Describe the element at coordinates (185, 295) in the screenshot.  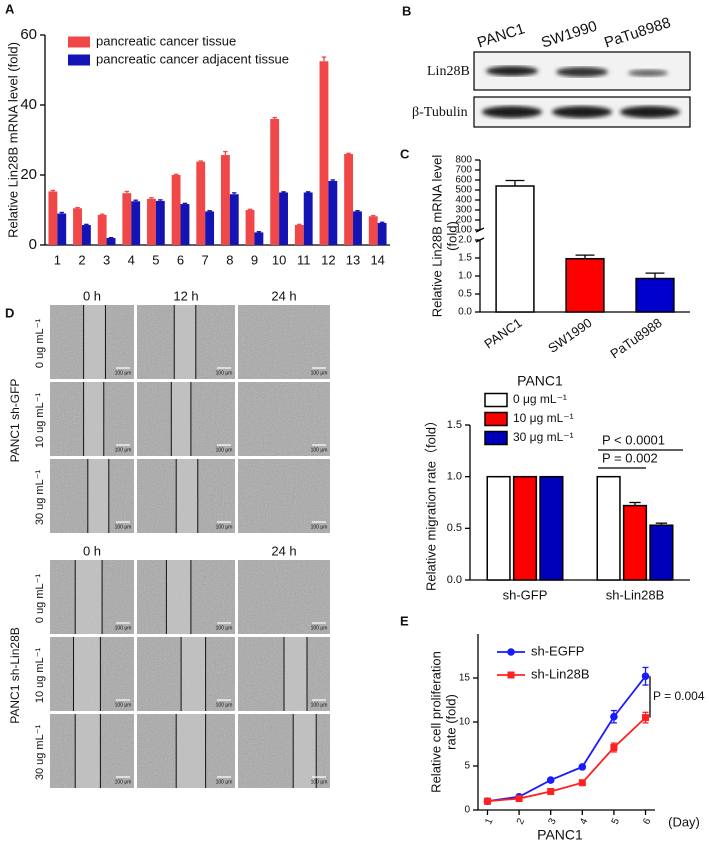
I see `time-label: 12 h` at that location.